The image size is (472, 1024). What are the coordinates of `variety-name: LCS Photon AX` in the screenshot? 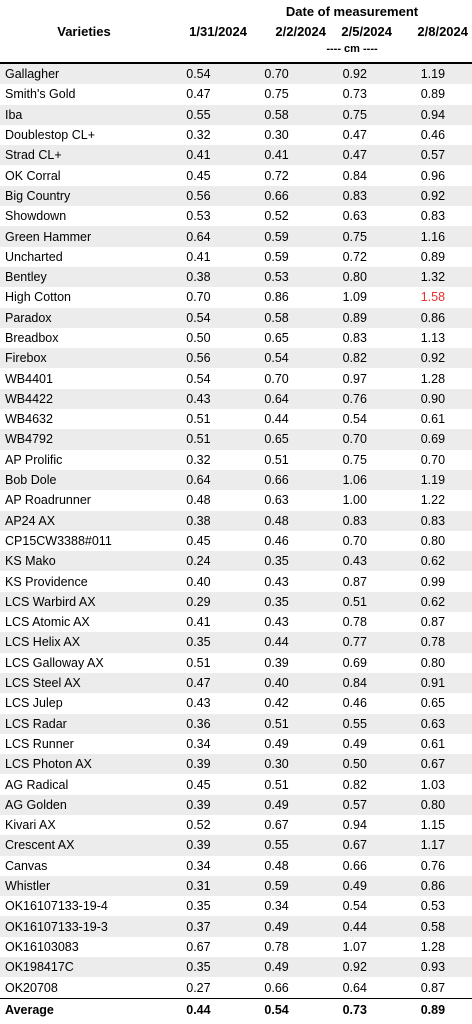 It's located at (48, 764).